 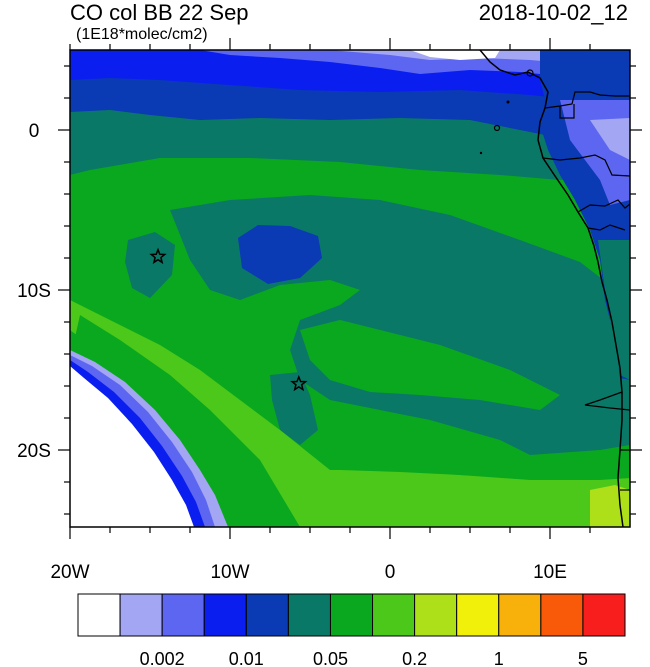 I want to click on colorbar-label: 5, so click(x=583, y=658).